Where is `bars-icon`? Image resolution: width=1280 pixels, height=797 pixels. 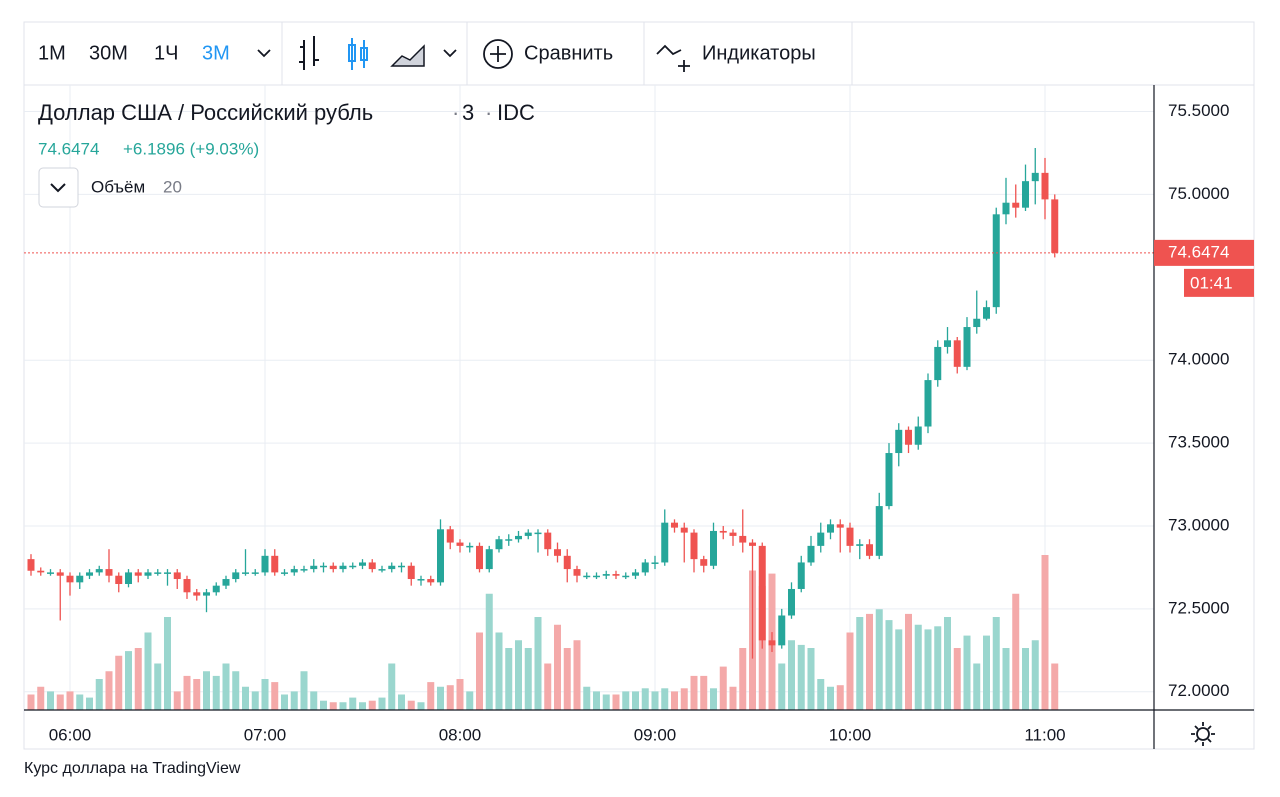 bars-icon is located at coordinates (309, 53).